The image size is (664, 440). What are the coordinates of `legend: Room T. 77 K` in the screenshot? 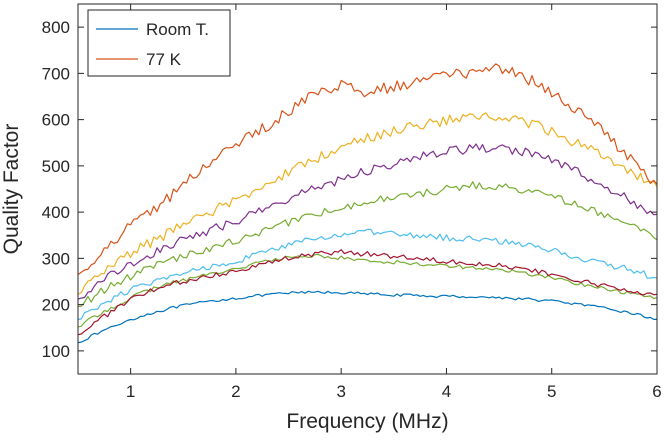 It's located at (159, 43).